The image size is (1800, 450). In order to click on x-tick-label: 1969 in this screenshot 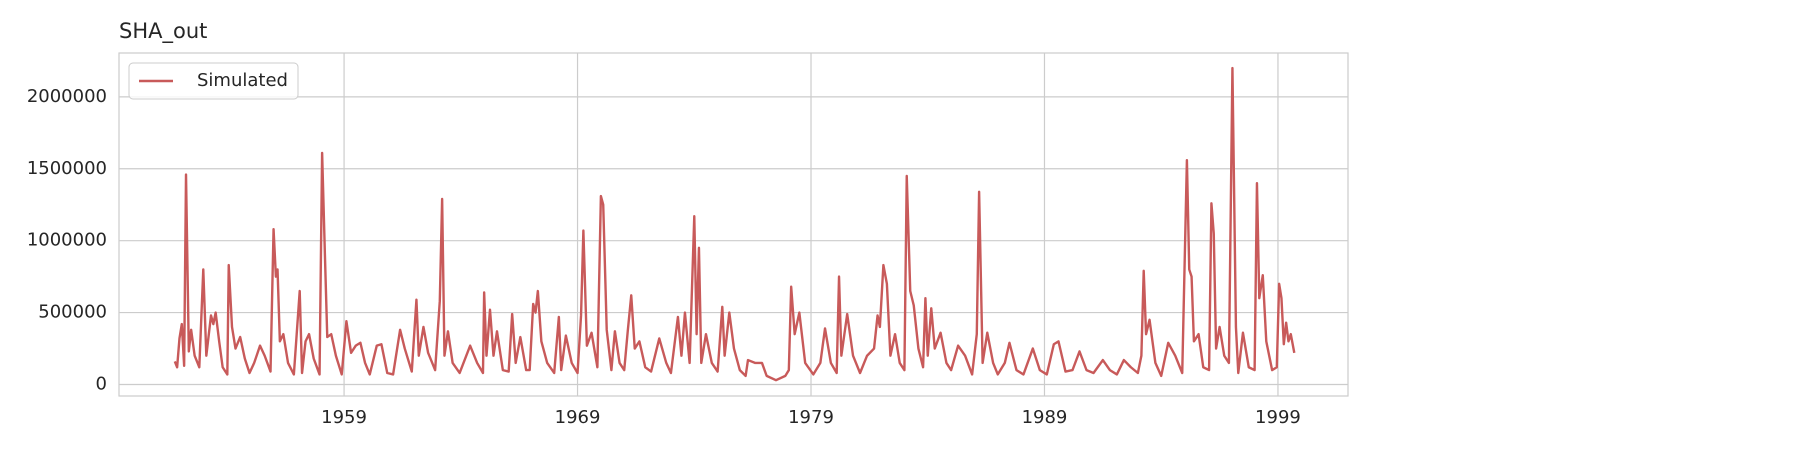, I will do `click(578, 417)`.